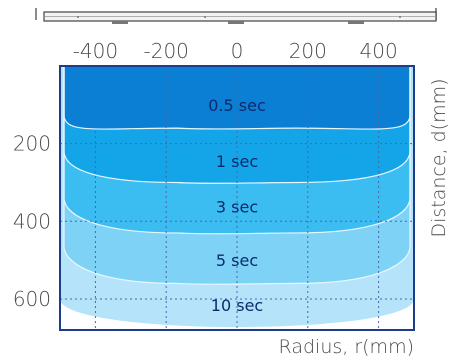 Image resolution: width=449 pixels, height=363 pixels. Describe the element at coordinates (379, 51) in the screenshot. I see `x-tick-label: 400` at that location.